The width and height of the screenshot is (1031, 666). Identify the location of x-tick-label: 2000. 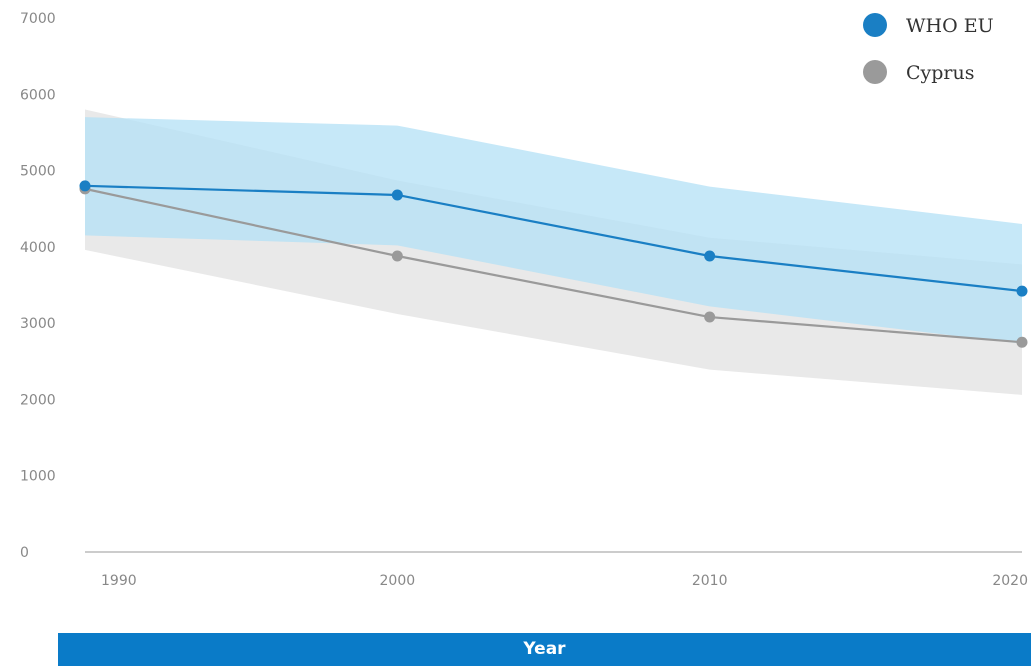
(398, 581).